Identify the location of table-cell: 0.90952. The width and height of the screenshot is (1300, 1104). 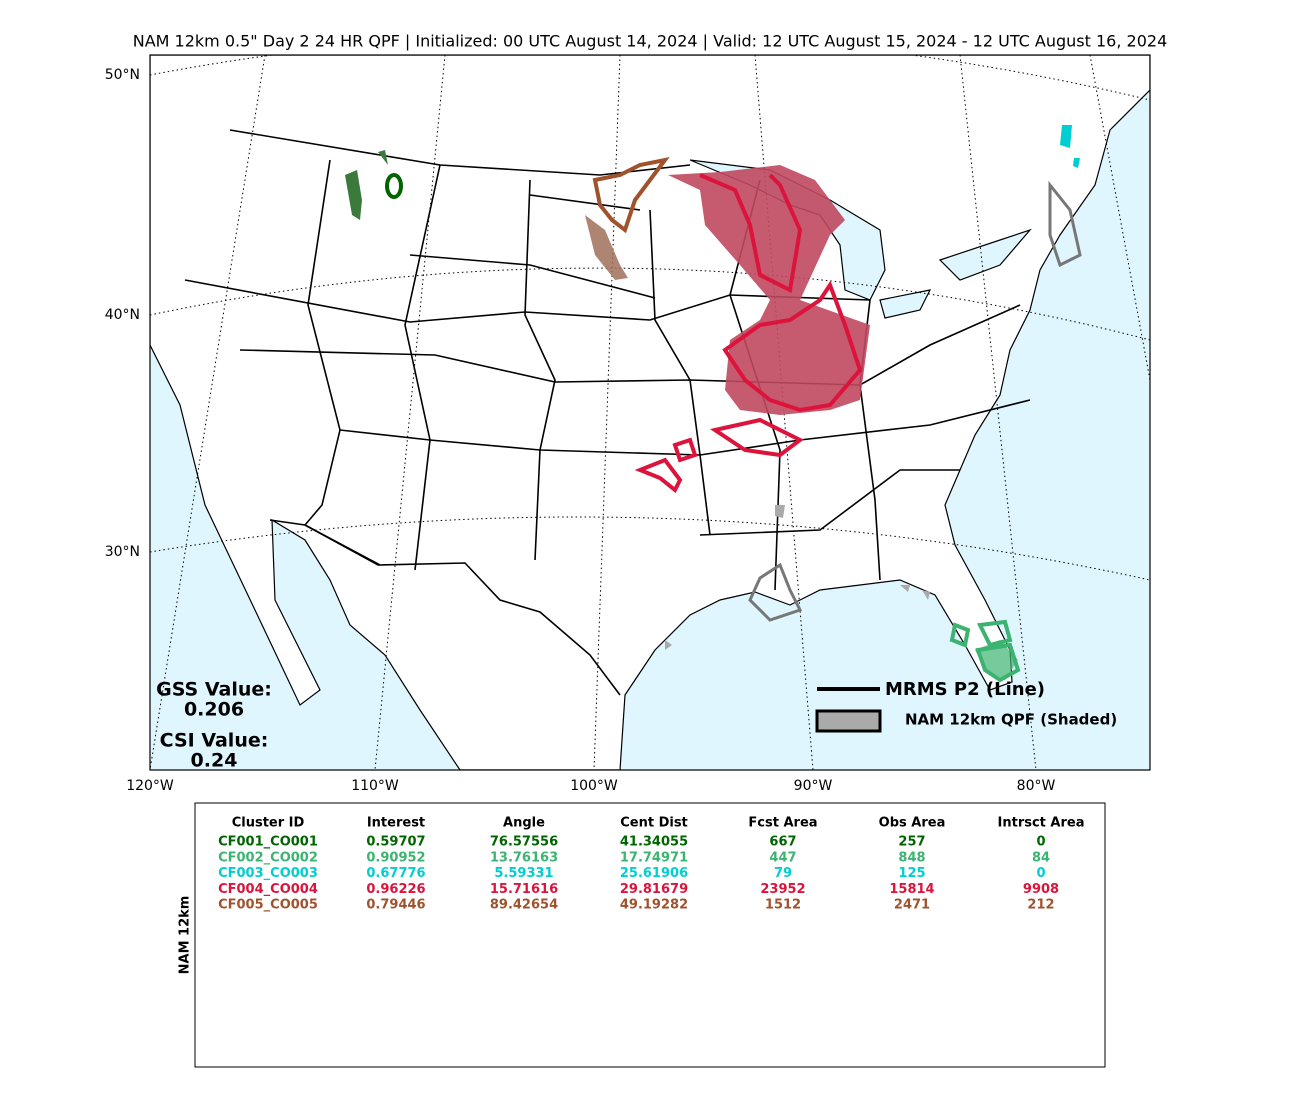
(395, 857).